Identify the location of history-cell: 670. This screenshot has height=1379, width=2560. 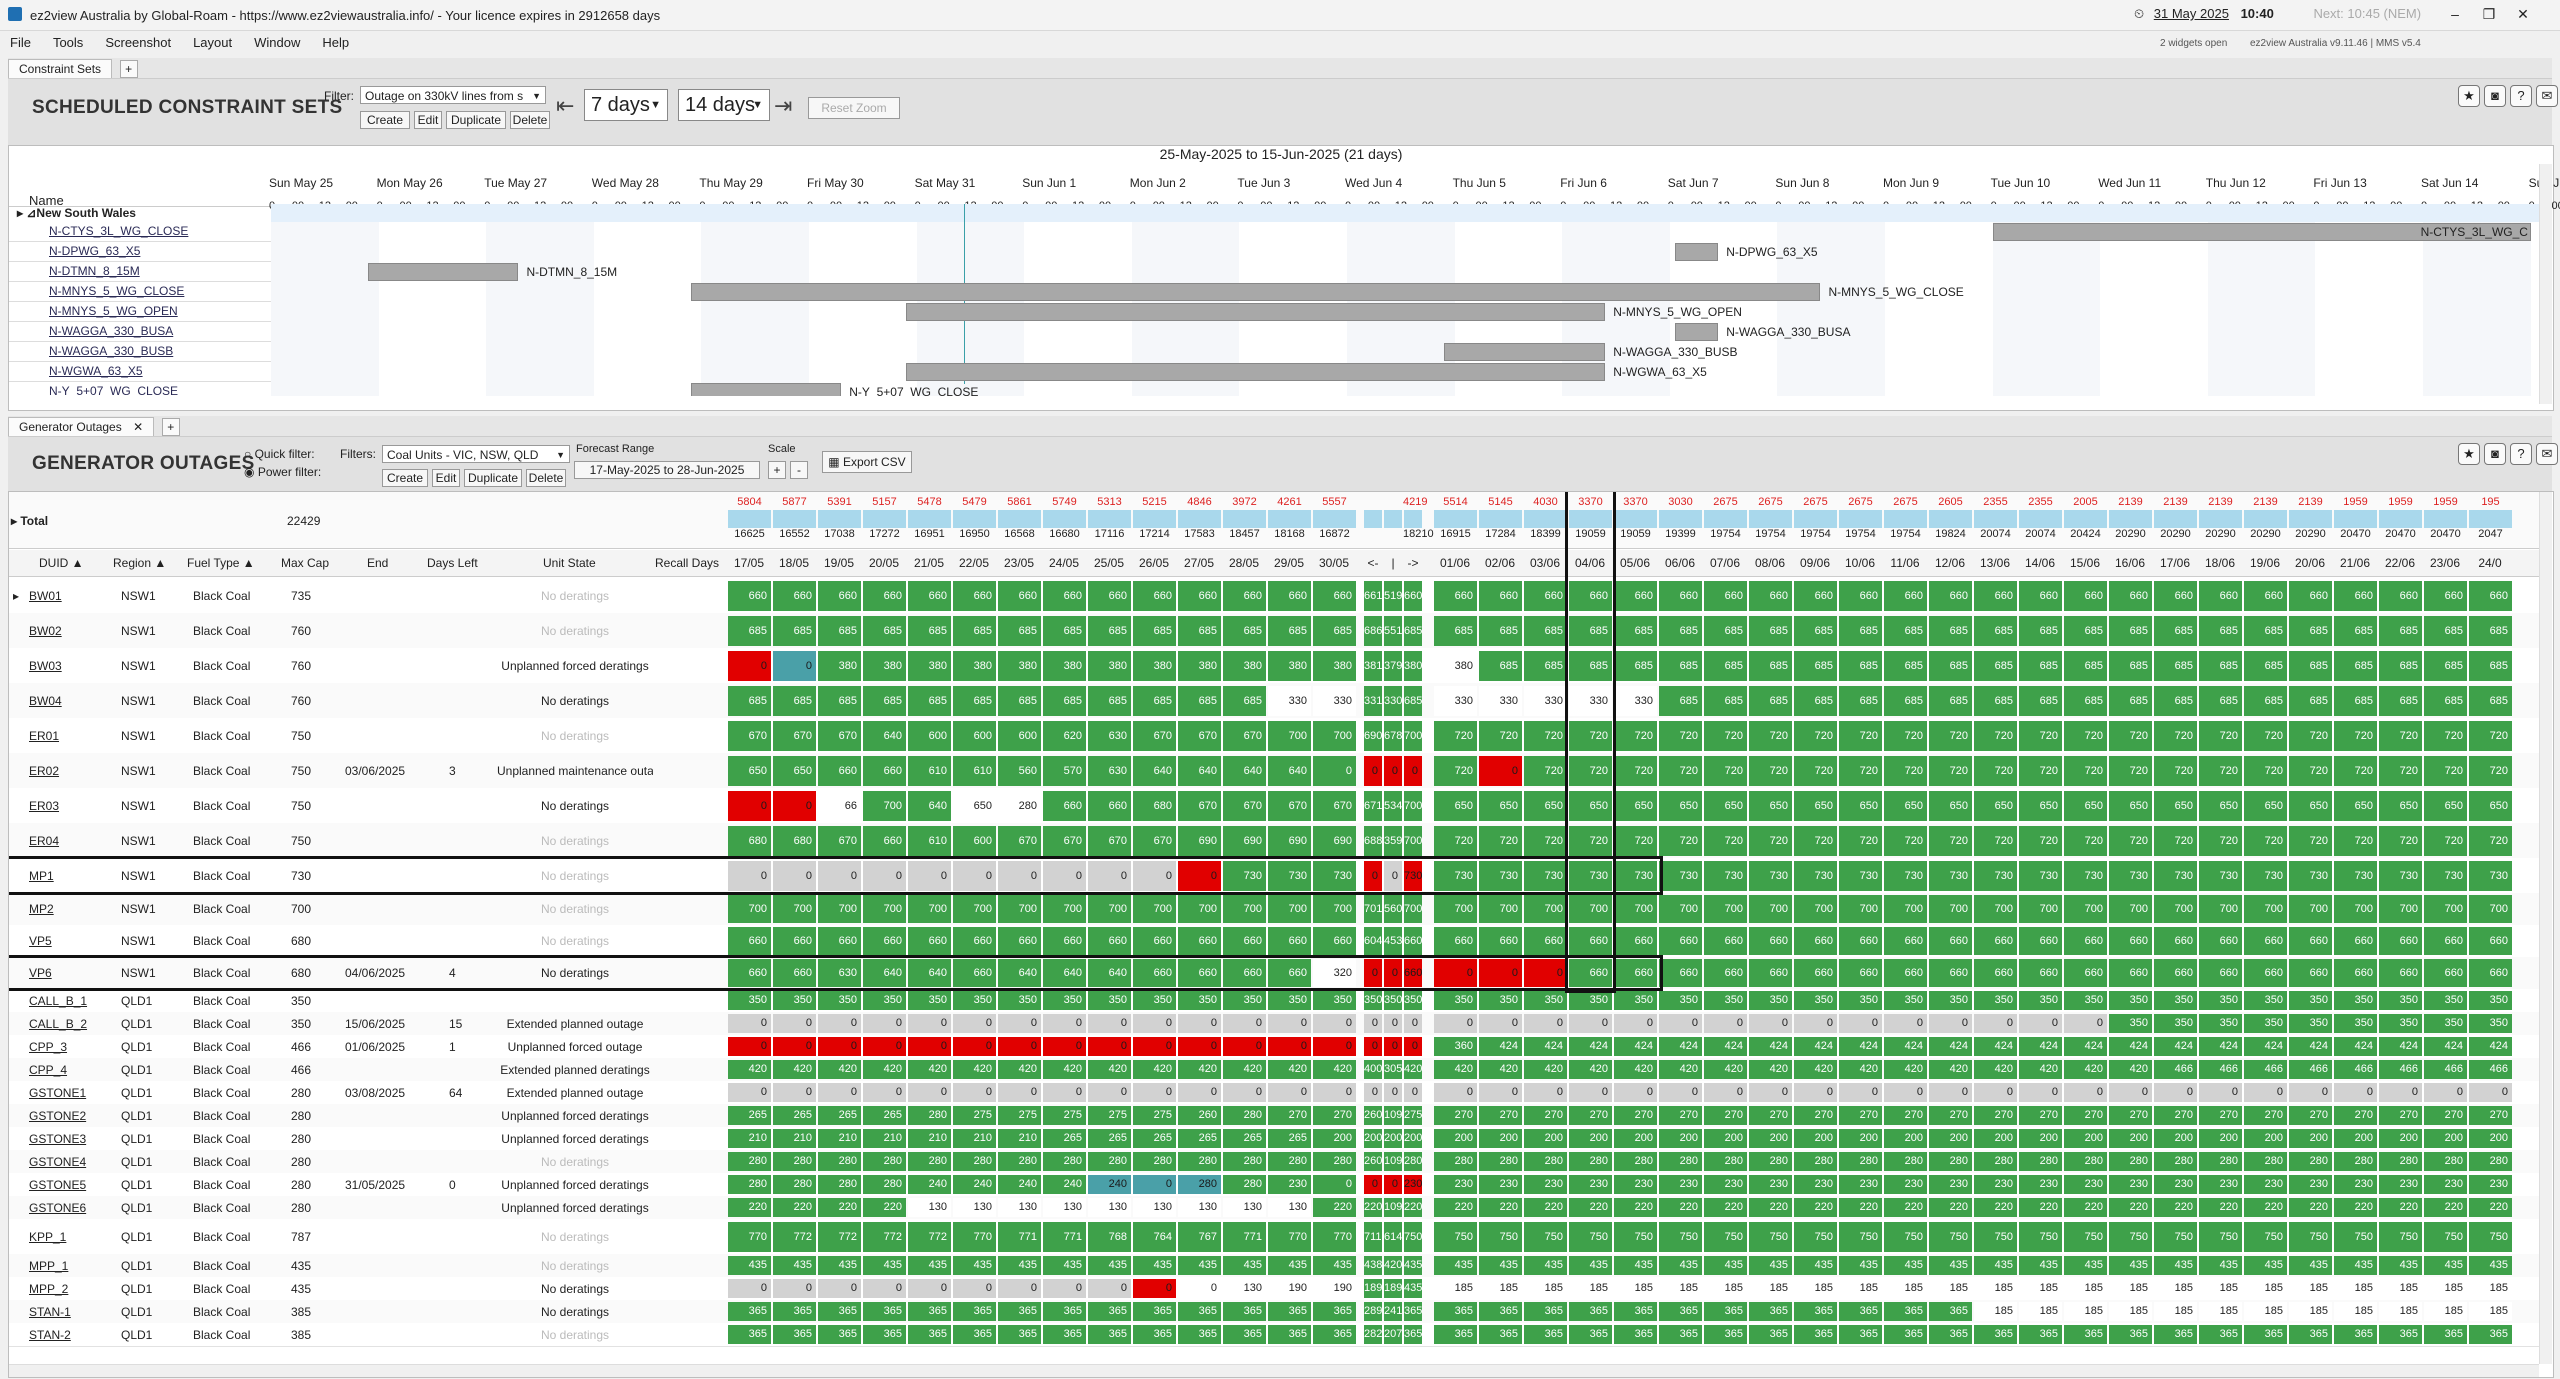
(1244, 805).